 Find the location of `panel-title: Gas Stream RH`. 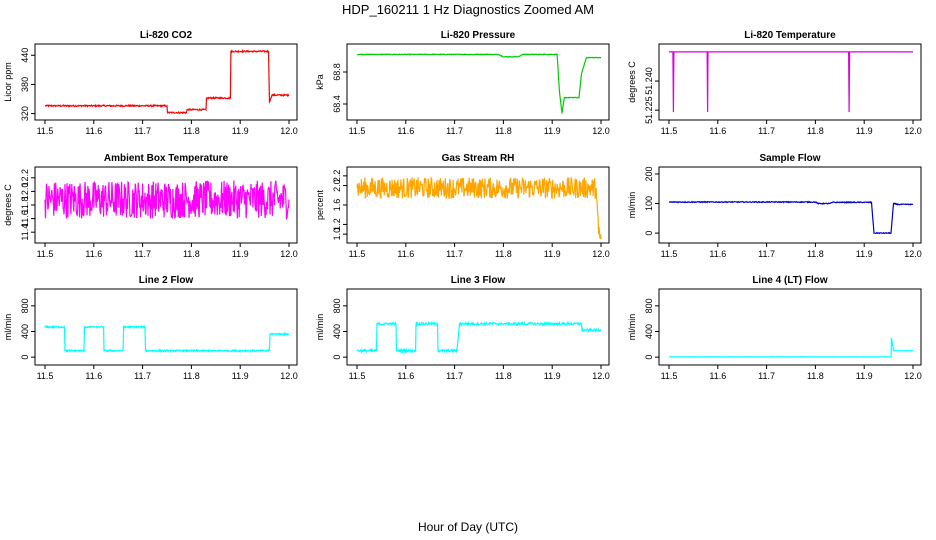

panel-title: Gas Stream RH is located at coordinates (478, 158).